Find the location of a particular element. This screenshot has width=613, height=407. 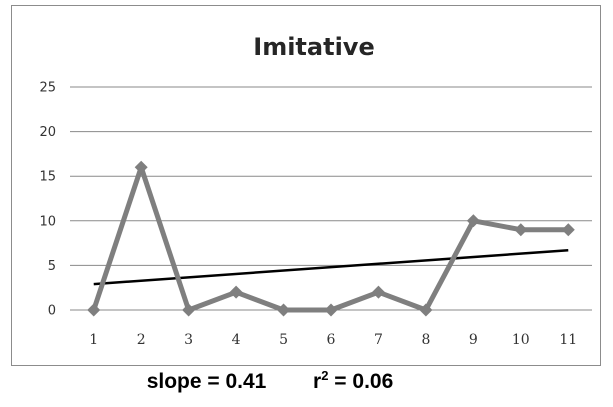

x-tick-label-1: 1 is located at coordinates (93, 340).